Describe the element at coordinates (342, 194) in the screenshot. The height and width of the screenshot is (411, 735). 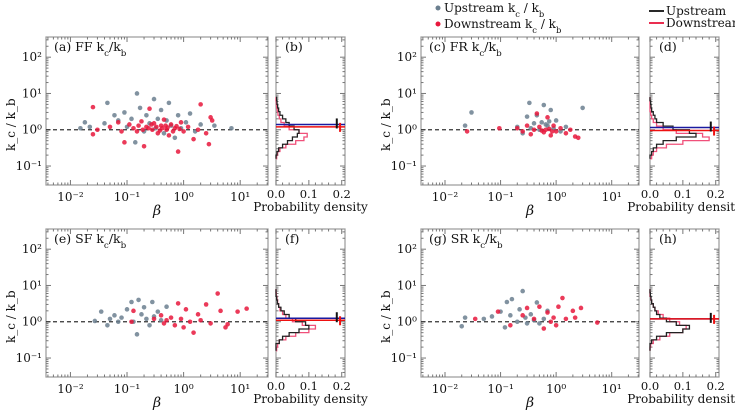
I see `hist-x-tick-label: 0.2` at that location.